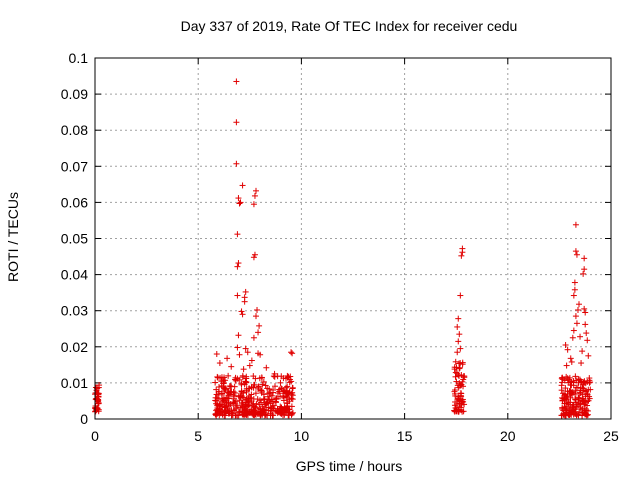 This screenshot has width=640, height=485. Describe the element at coordinates (84, 419) in the screenshot. I see `y-tick-label: 0` at that location.